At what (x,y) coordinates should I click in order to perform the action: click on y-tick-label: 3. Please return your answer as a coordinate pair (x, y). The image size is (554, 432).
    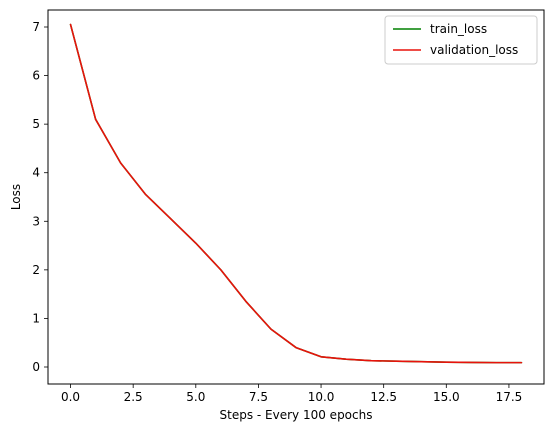
    Looking at the image, I should click on (36, 221).